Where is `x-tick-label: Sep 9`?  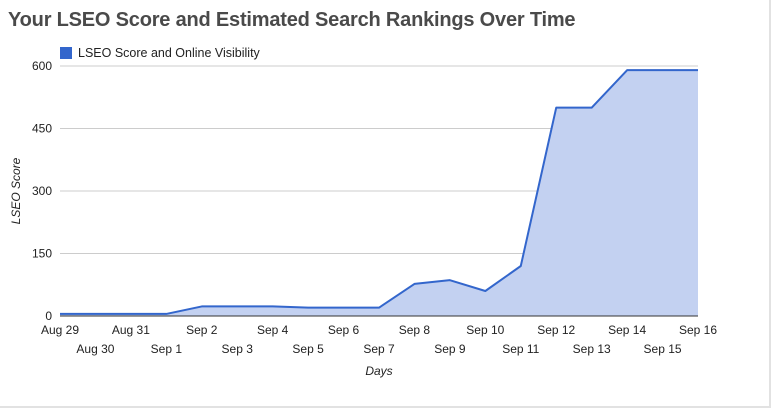
x-tick-label: Sep 9 is located at coordinates (450, 349).